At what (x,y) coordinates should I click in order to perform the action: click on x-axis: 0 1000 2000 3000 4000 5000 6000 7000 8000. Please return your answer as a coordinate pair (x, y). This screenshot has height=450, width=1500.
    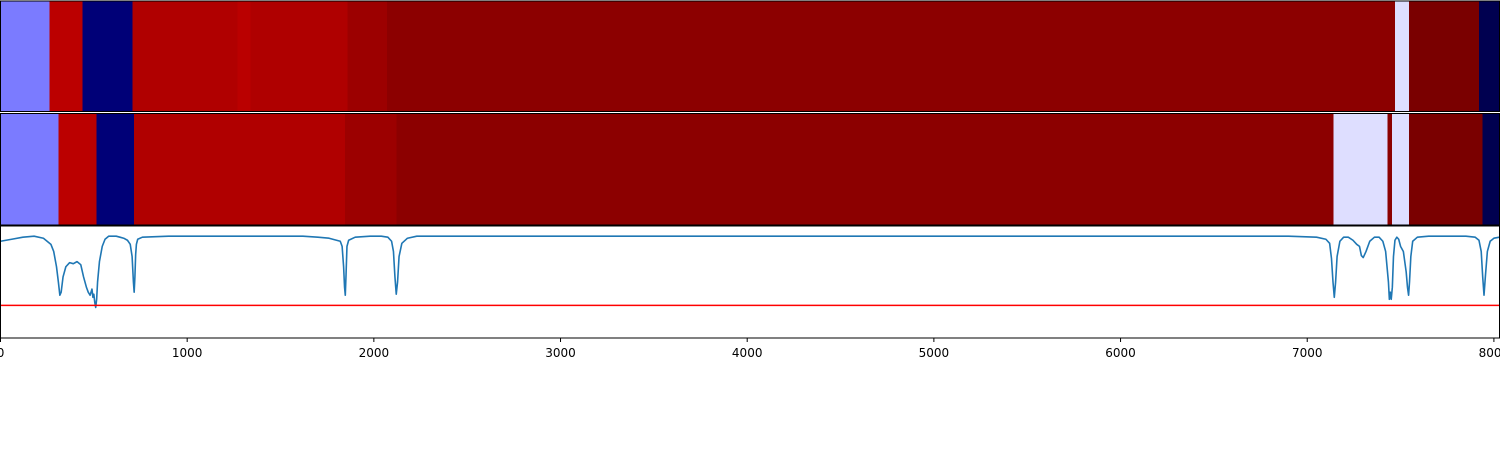
    Looking at the image, I should click on (750, 349).